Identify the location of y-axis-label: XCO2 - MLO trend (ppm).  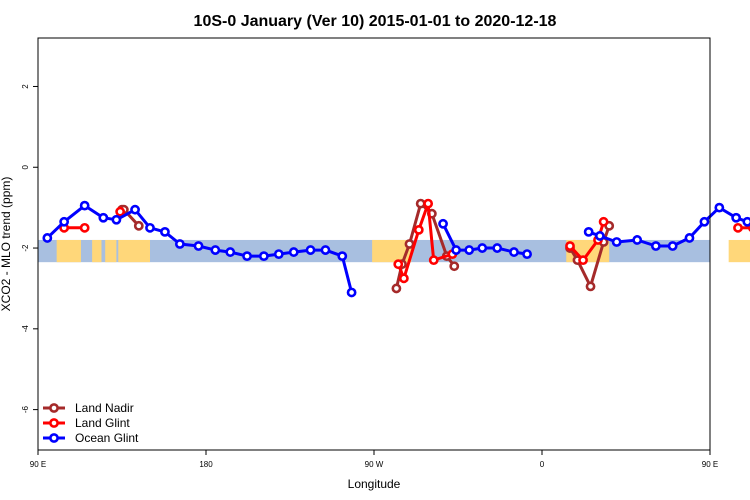
(6, 244).